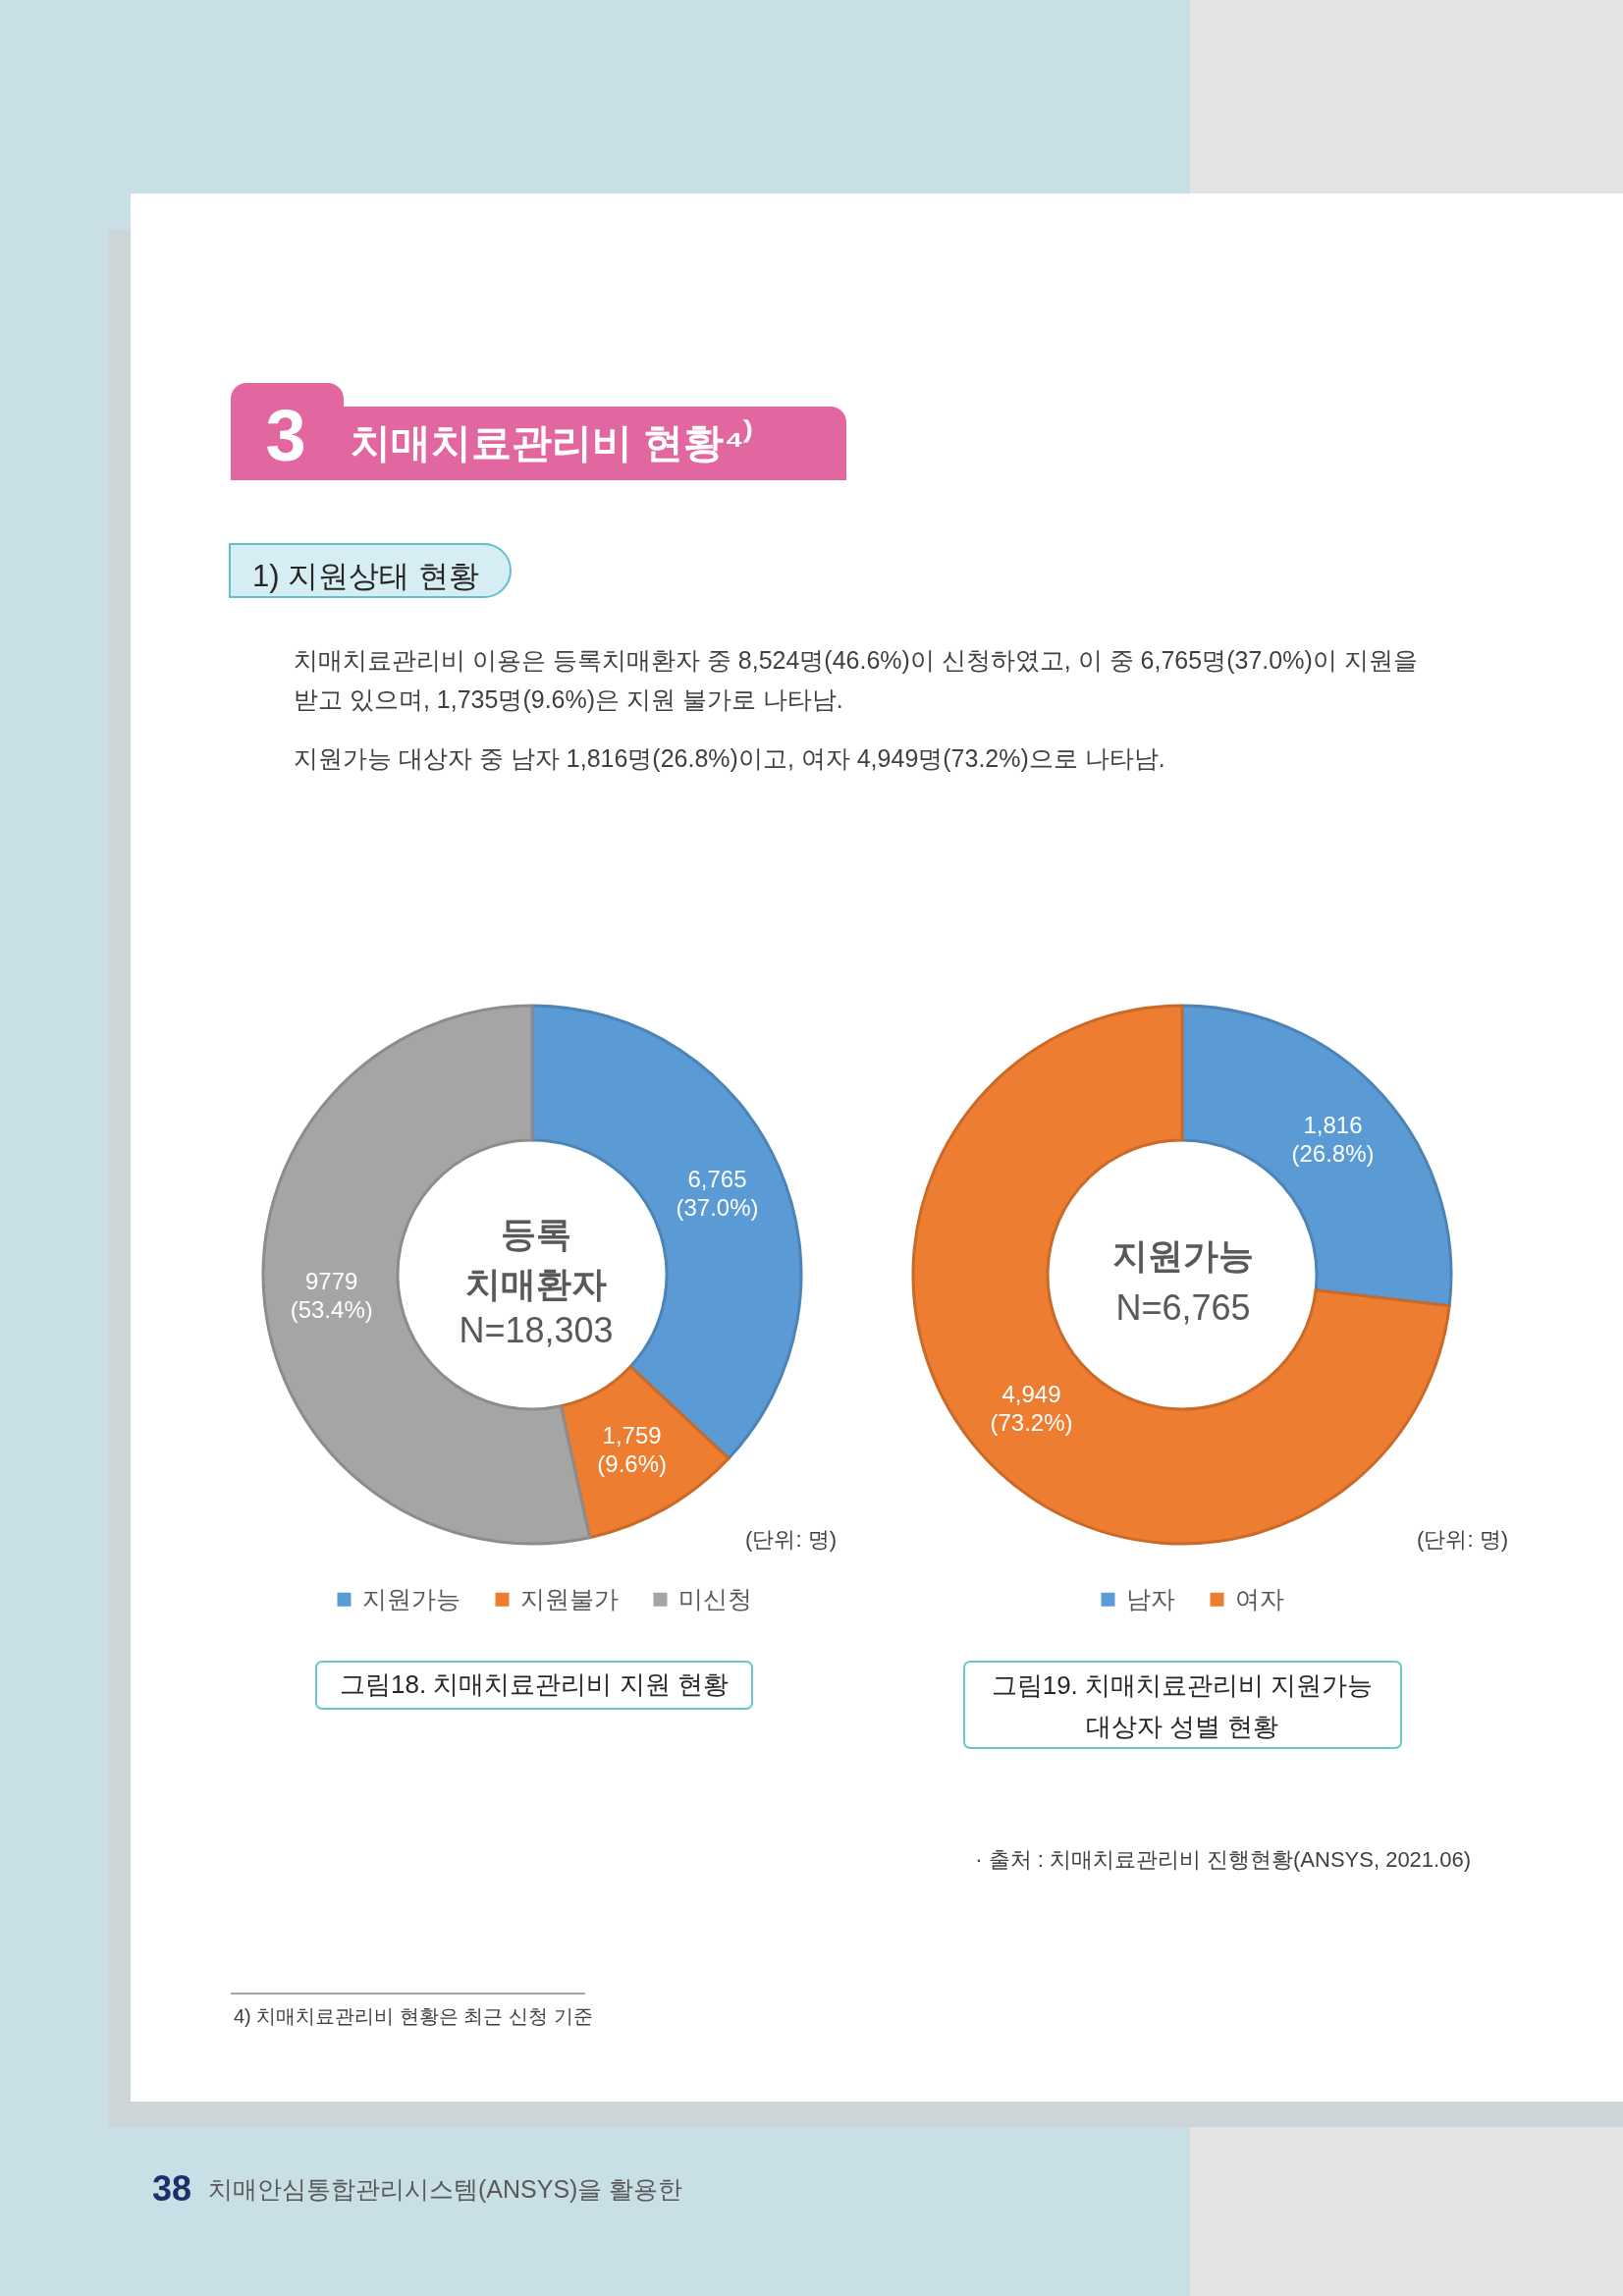 This screenshot has height=2296, width=1623. Describe the element at coordinates (856, 679) in the screenshot. I see `text: 치매치료관리비 이용은 등록치매환자 중 8,524명(46.6%)이 신청하였고, 이 중 6,765명(37.0%)이 지원을 받고 있으며, 1,735명(9.6%)은 지원 불가로 나타남.` at that location.